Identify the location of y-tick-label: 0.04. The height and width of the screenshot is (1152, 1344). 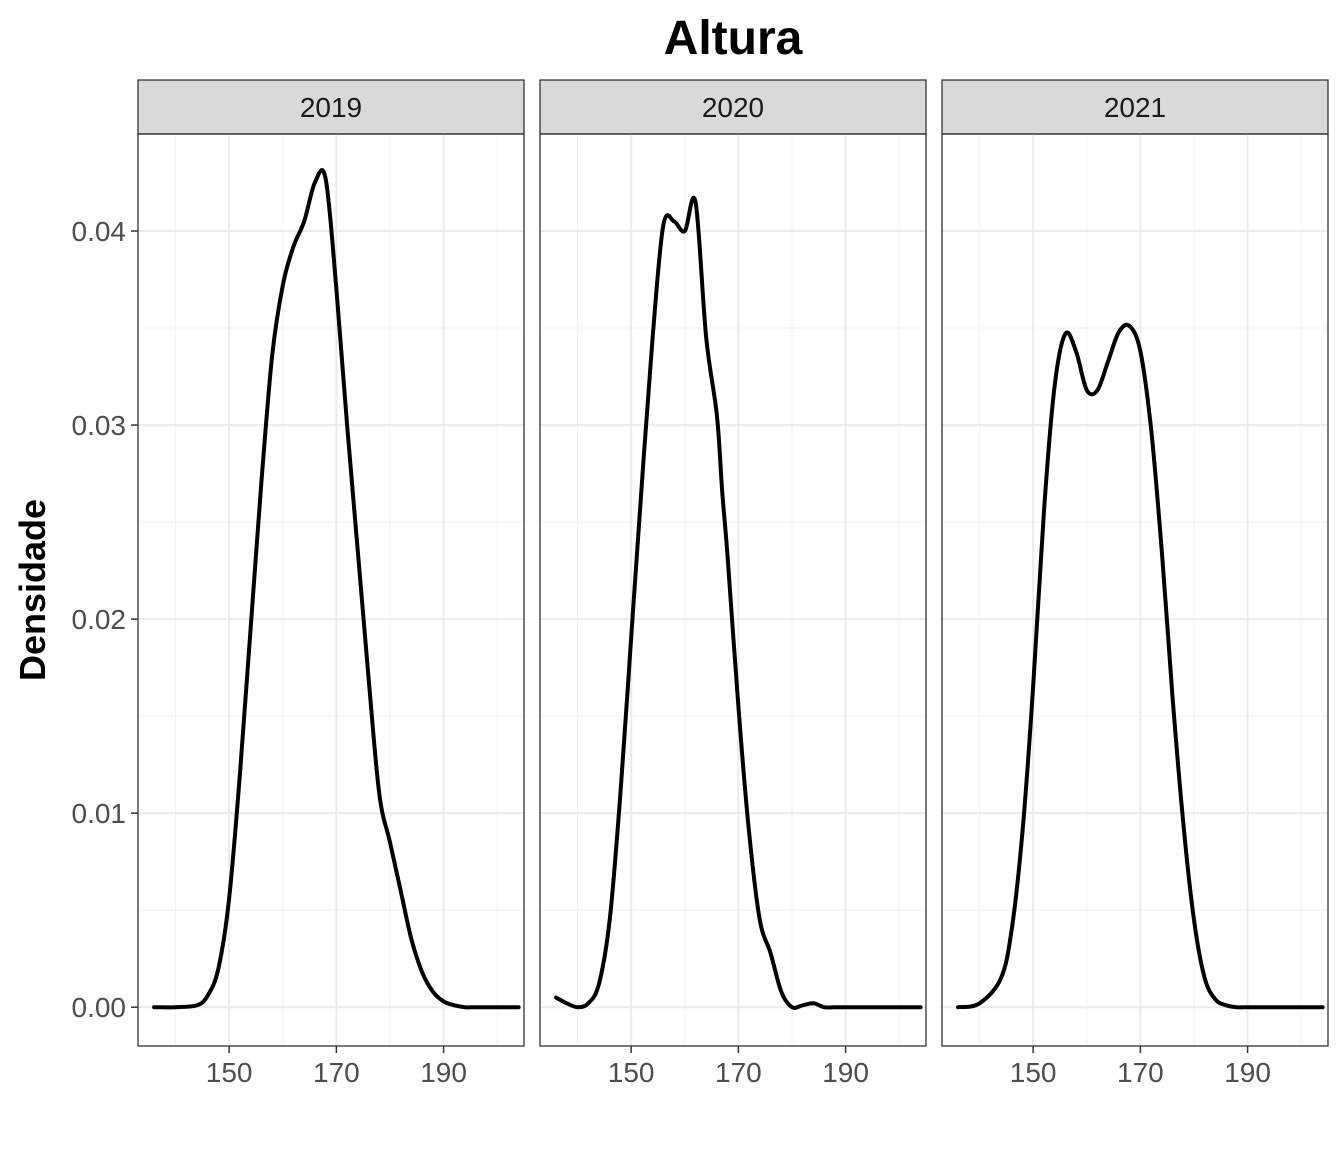
(99, 231).